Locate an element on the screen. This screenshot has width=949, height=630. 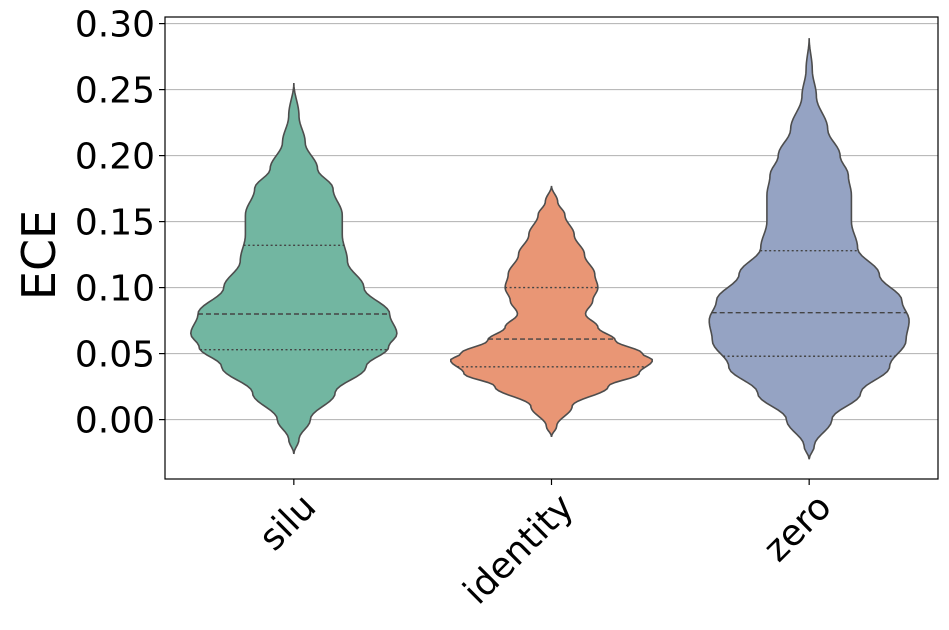
y-tick-label: 0.15 is located at coordinates (115, 223).